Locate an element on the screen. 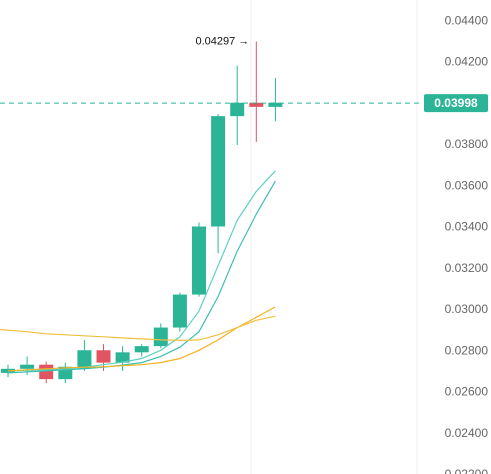  current-price-badge is located at coordinates (456, 103).